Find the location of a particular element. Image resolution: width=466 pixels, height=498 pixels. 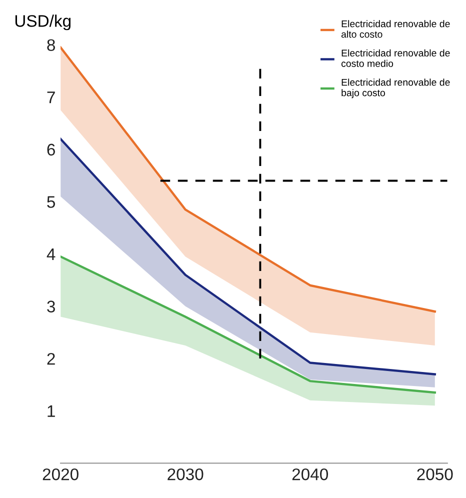

y-axis-title: USD/kg is located at coordinates (43, 22).